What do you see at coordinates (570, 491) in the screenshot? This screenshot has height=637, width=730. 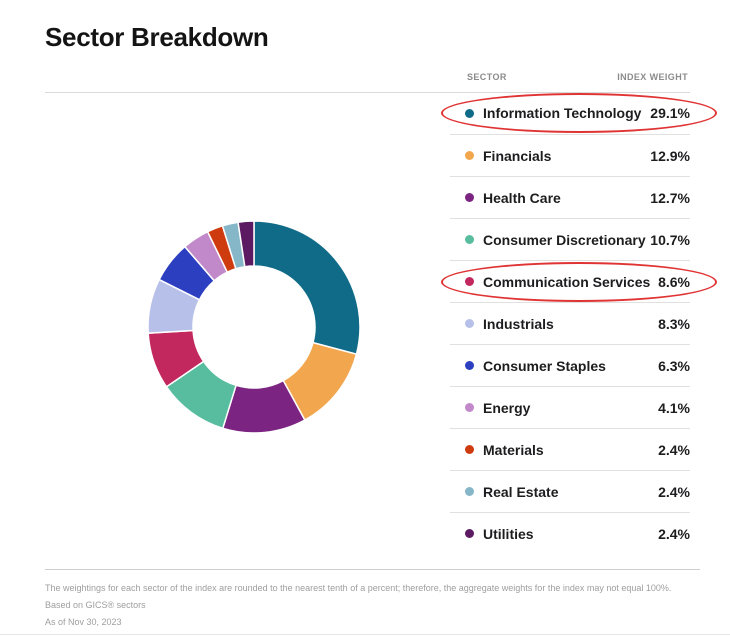 I see `table-row: Real Estate 2.4%` at bounding box center [570, 491].